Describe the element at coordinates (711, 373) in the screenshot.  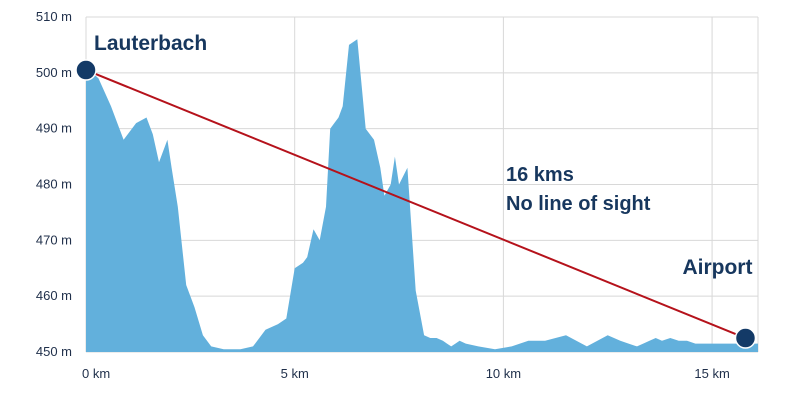
I see `x-tick-label: 15 km` at that location.